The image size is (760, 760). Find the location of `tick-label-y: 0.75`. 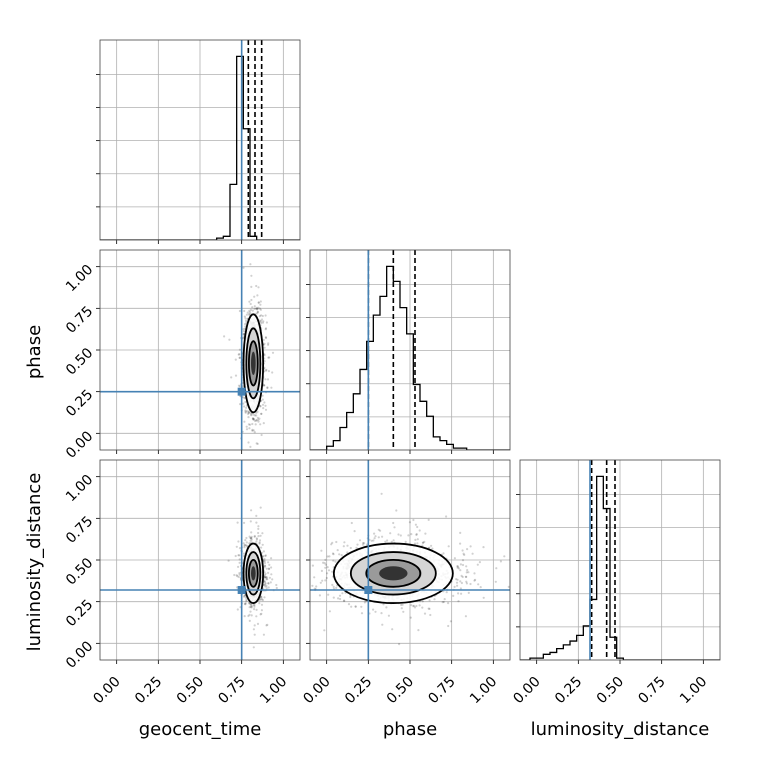

tick-label-y: 0.75 is located at coordinates (79, 529).